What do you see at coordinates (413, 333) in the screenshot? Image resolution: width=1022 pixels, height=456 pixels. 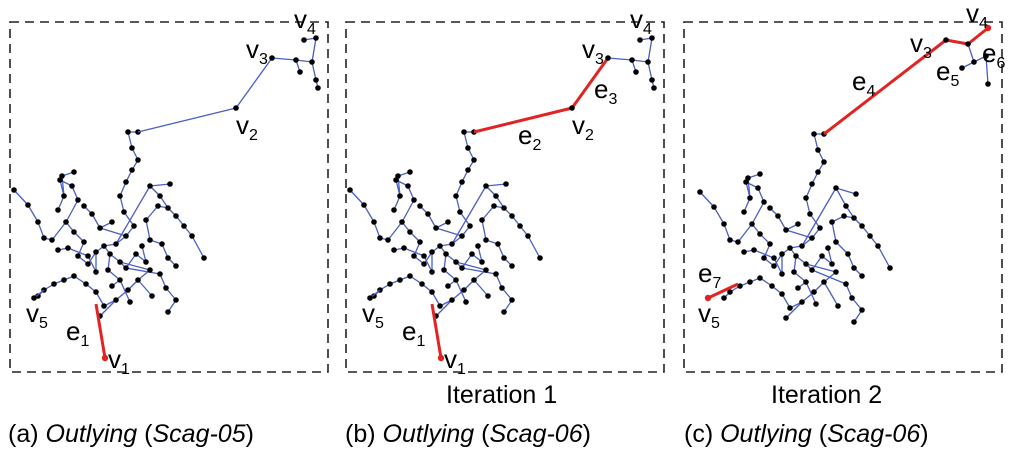 I see `panel-b-label-e1: e1` at bounding box center [413, 333].